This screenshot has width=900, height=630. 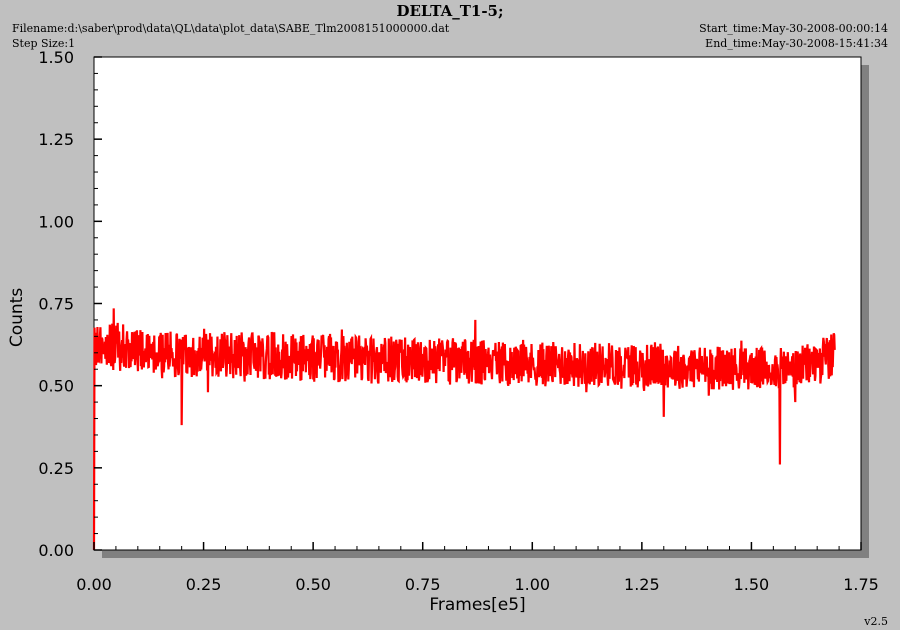 What do you see at coordinates (56, 57) in the screenshot?
I see `y-tick-label: 1.50` at bounding box center [56, 57].